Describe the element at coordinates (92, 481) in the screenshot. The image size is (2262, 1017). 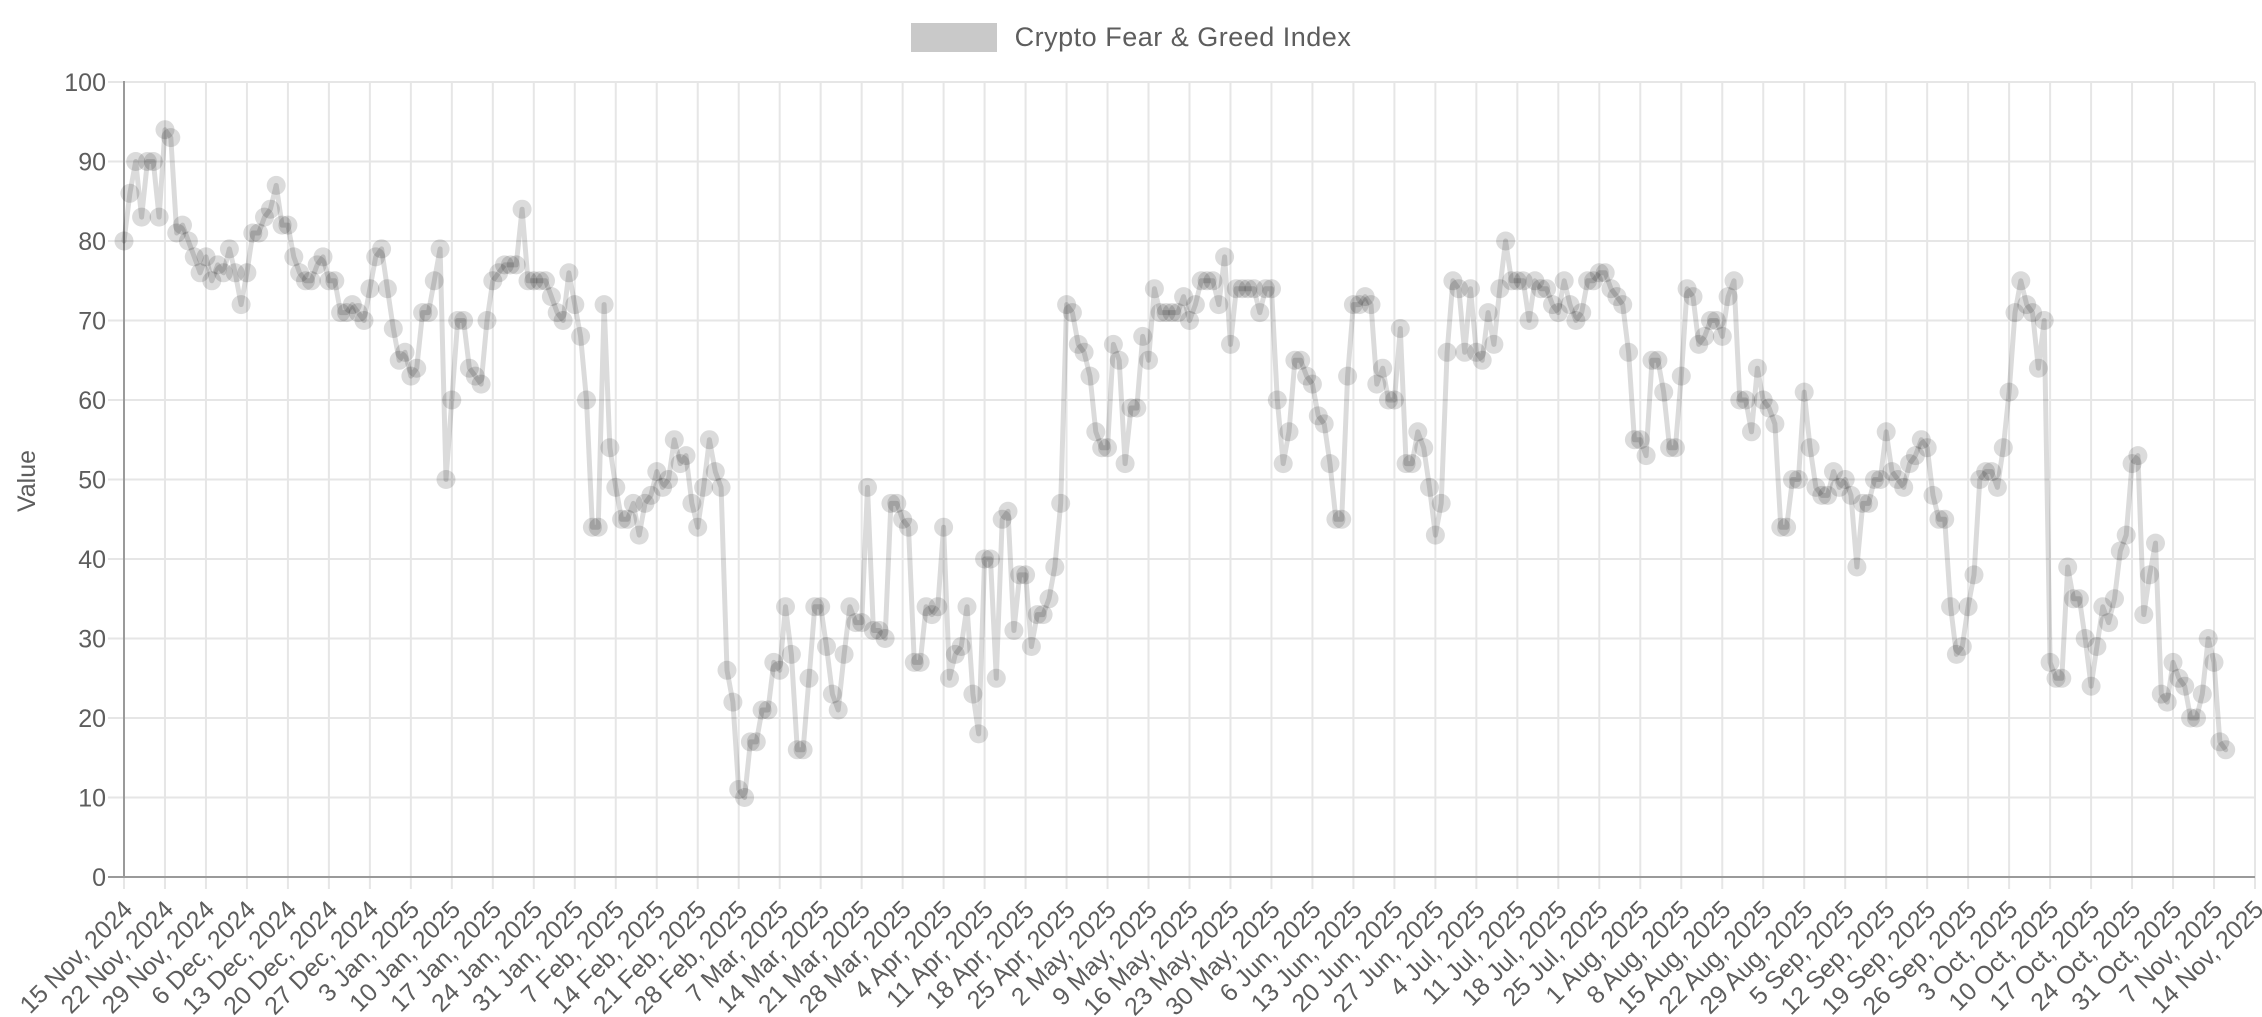
I see `y-tick-label: 50` at that location.